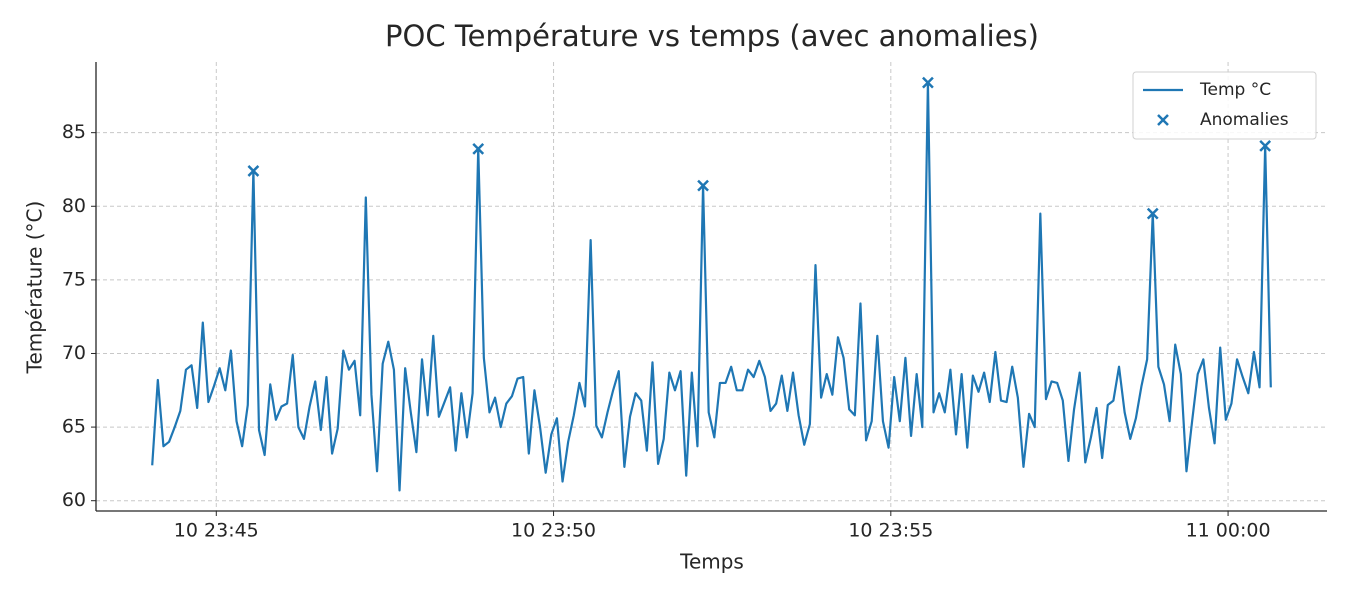  I want to click on x-tick-label: 10 23:55, so click(890, 531).